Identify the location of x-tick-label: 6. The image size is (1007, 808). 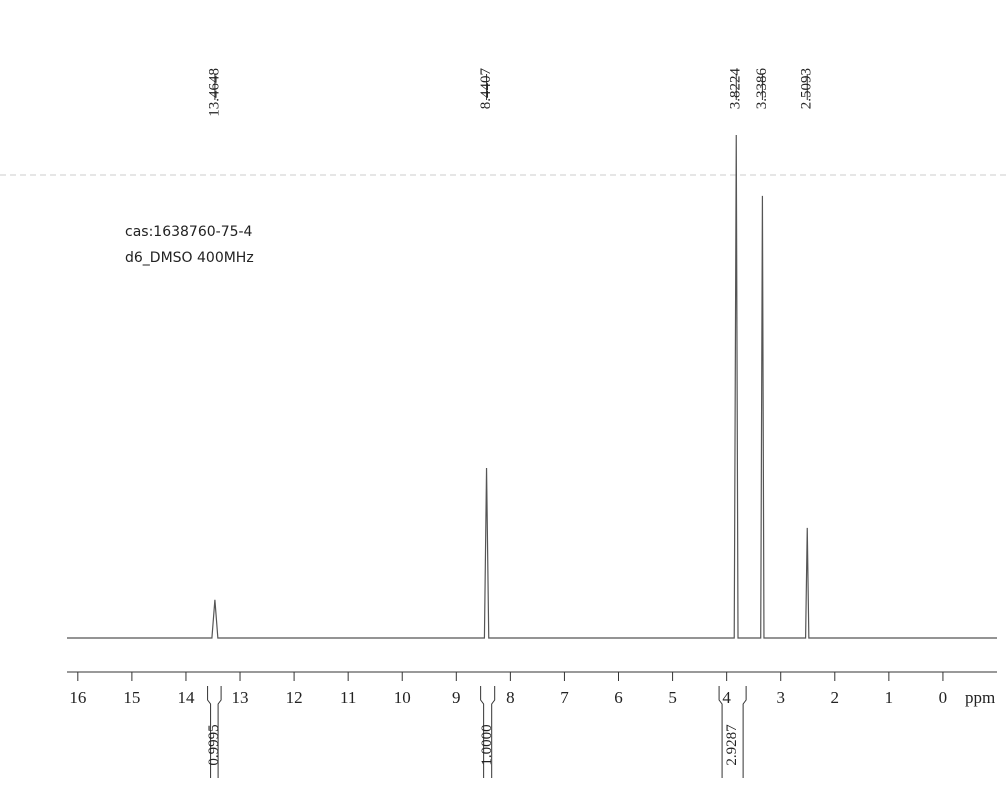
(618, 697).